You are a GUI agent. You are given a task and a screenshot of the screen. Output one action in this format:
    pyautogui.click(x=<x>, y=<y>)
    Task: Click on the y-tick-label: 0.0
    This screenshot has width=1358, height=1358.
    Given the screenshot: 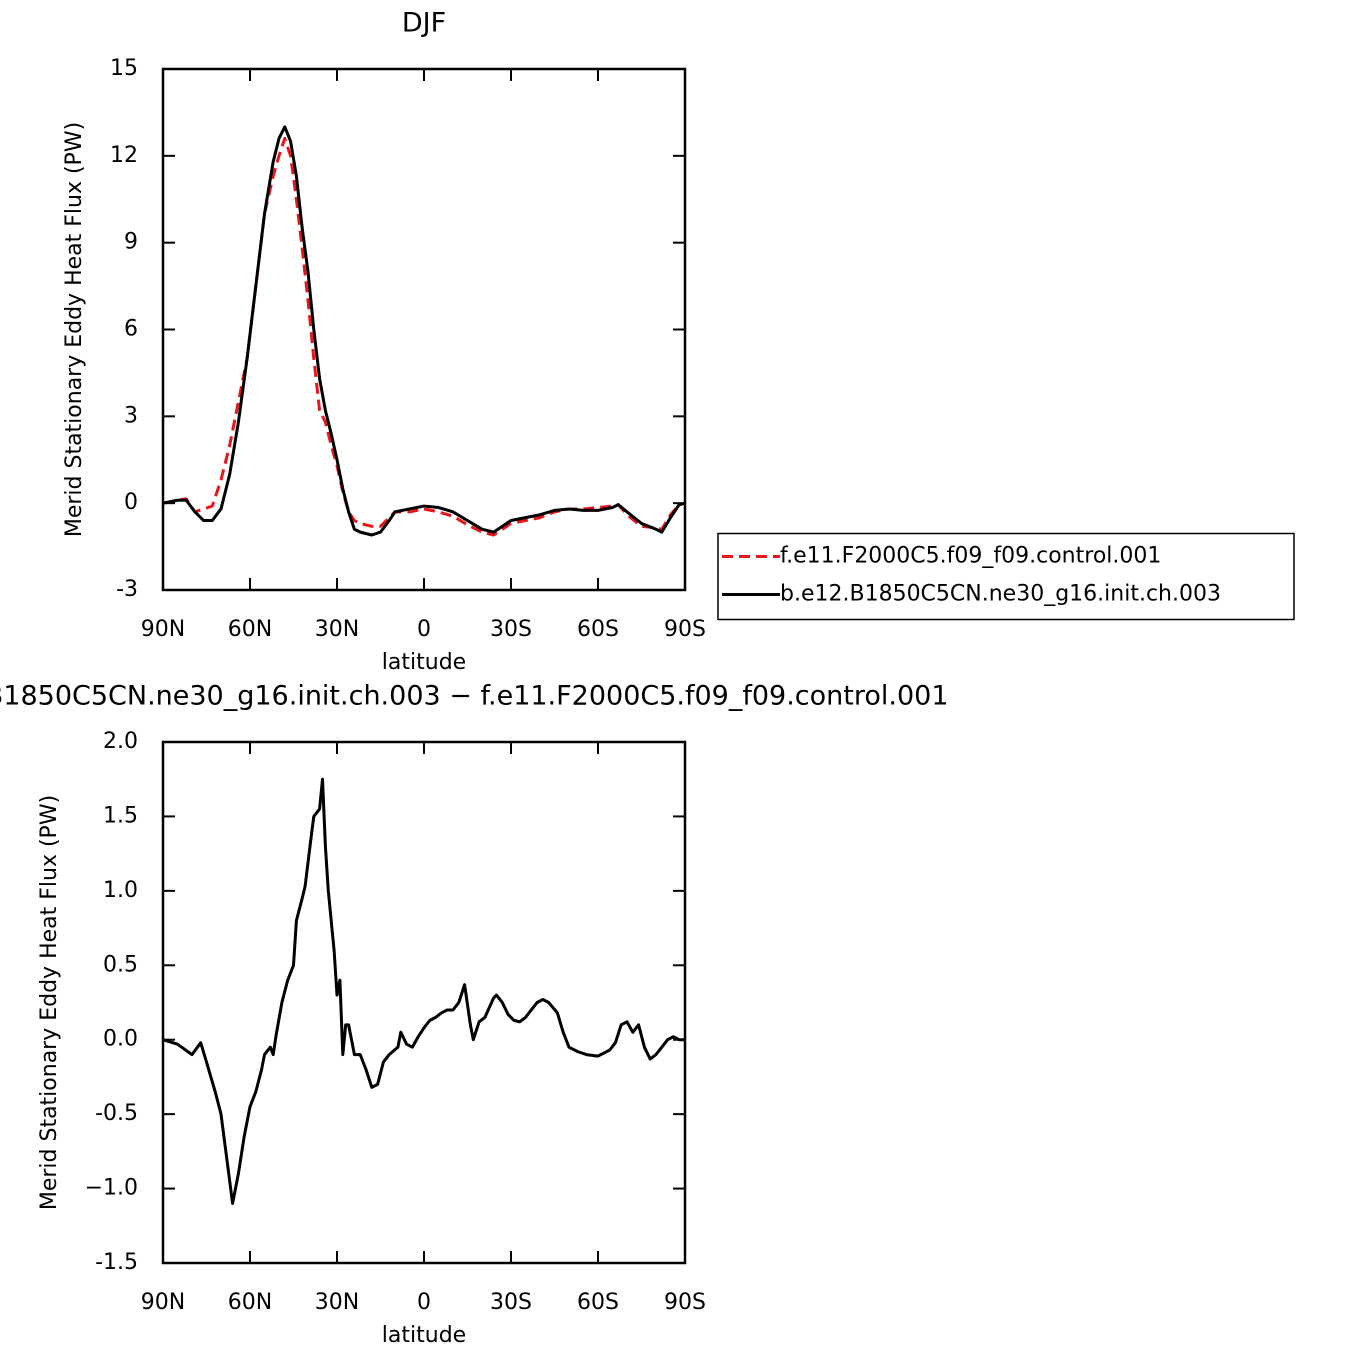 What is the action you would take?
    pyautogui.click(x=120, y=1039)
    